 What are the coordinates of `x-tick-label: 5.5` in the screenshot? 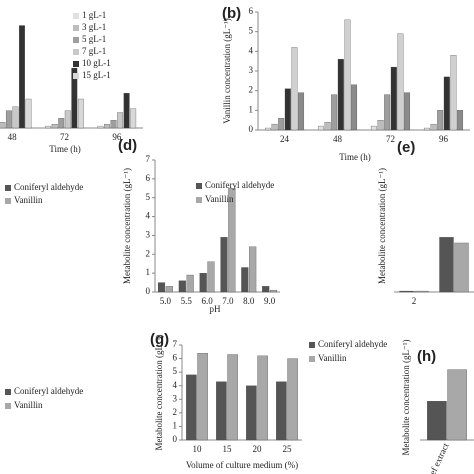 It's located at (187, 301).